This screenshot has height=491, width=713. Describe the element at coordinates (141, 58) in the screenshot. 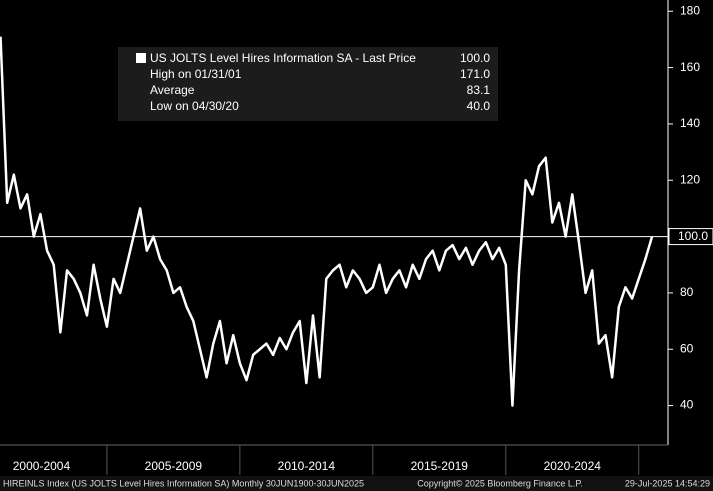

I see `legend-swatch` at that location.